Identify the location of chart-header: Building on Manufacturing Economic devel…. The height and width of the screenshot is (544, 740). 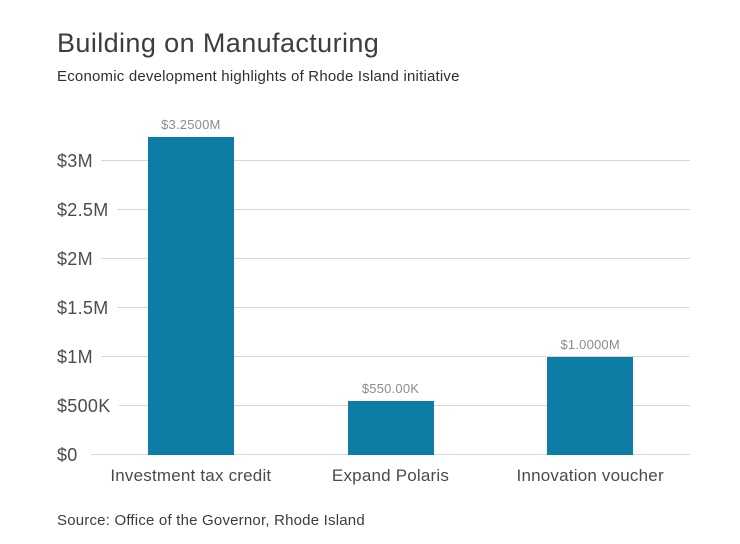
(373, 56).